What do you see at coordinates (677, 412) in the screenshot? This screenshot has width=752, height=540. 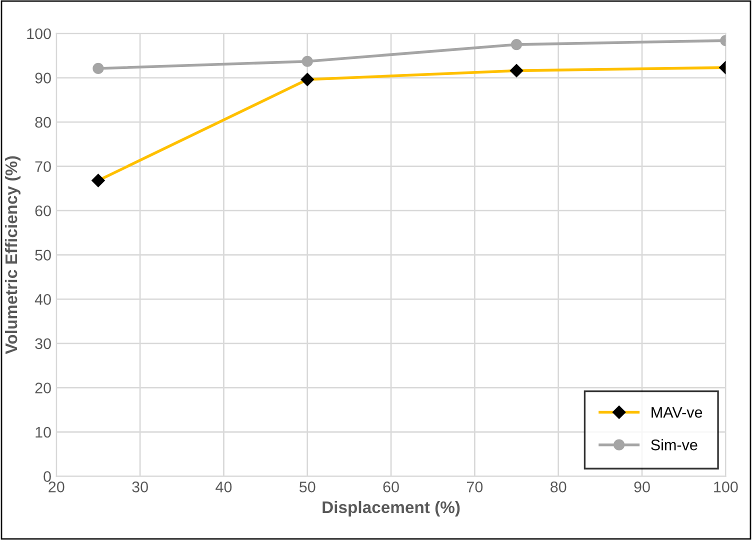 I see `legend-label: MAV-ve` at bounding box center [677, 412].